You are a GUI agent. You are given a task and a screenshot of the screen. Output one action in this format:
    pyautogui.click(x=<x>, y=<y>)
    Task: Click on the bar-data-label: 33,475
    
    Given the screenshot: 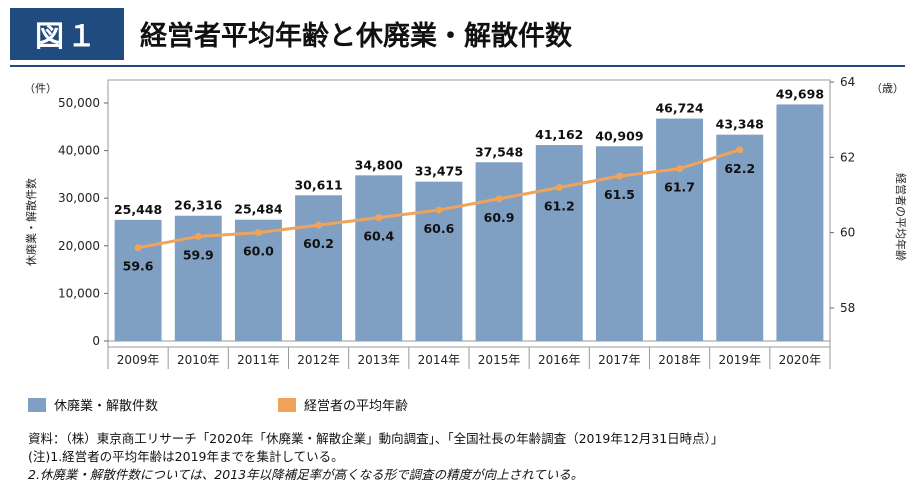 What is the action you would take?
    pyautogui.click(x=439, y=171)
    